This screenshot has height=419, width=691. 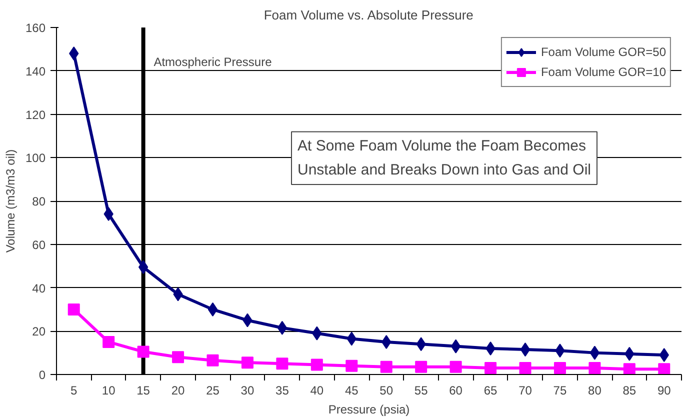 What do you see at coordinates (213, 62) in the screenshot?
I see `ref-line-label: Atmospheric Pressure` at bounding box center [213, 62].